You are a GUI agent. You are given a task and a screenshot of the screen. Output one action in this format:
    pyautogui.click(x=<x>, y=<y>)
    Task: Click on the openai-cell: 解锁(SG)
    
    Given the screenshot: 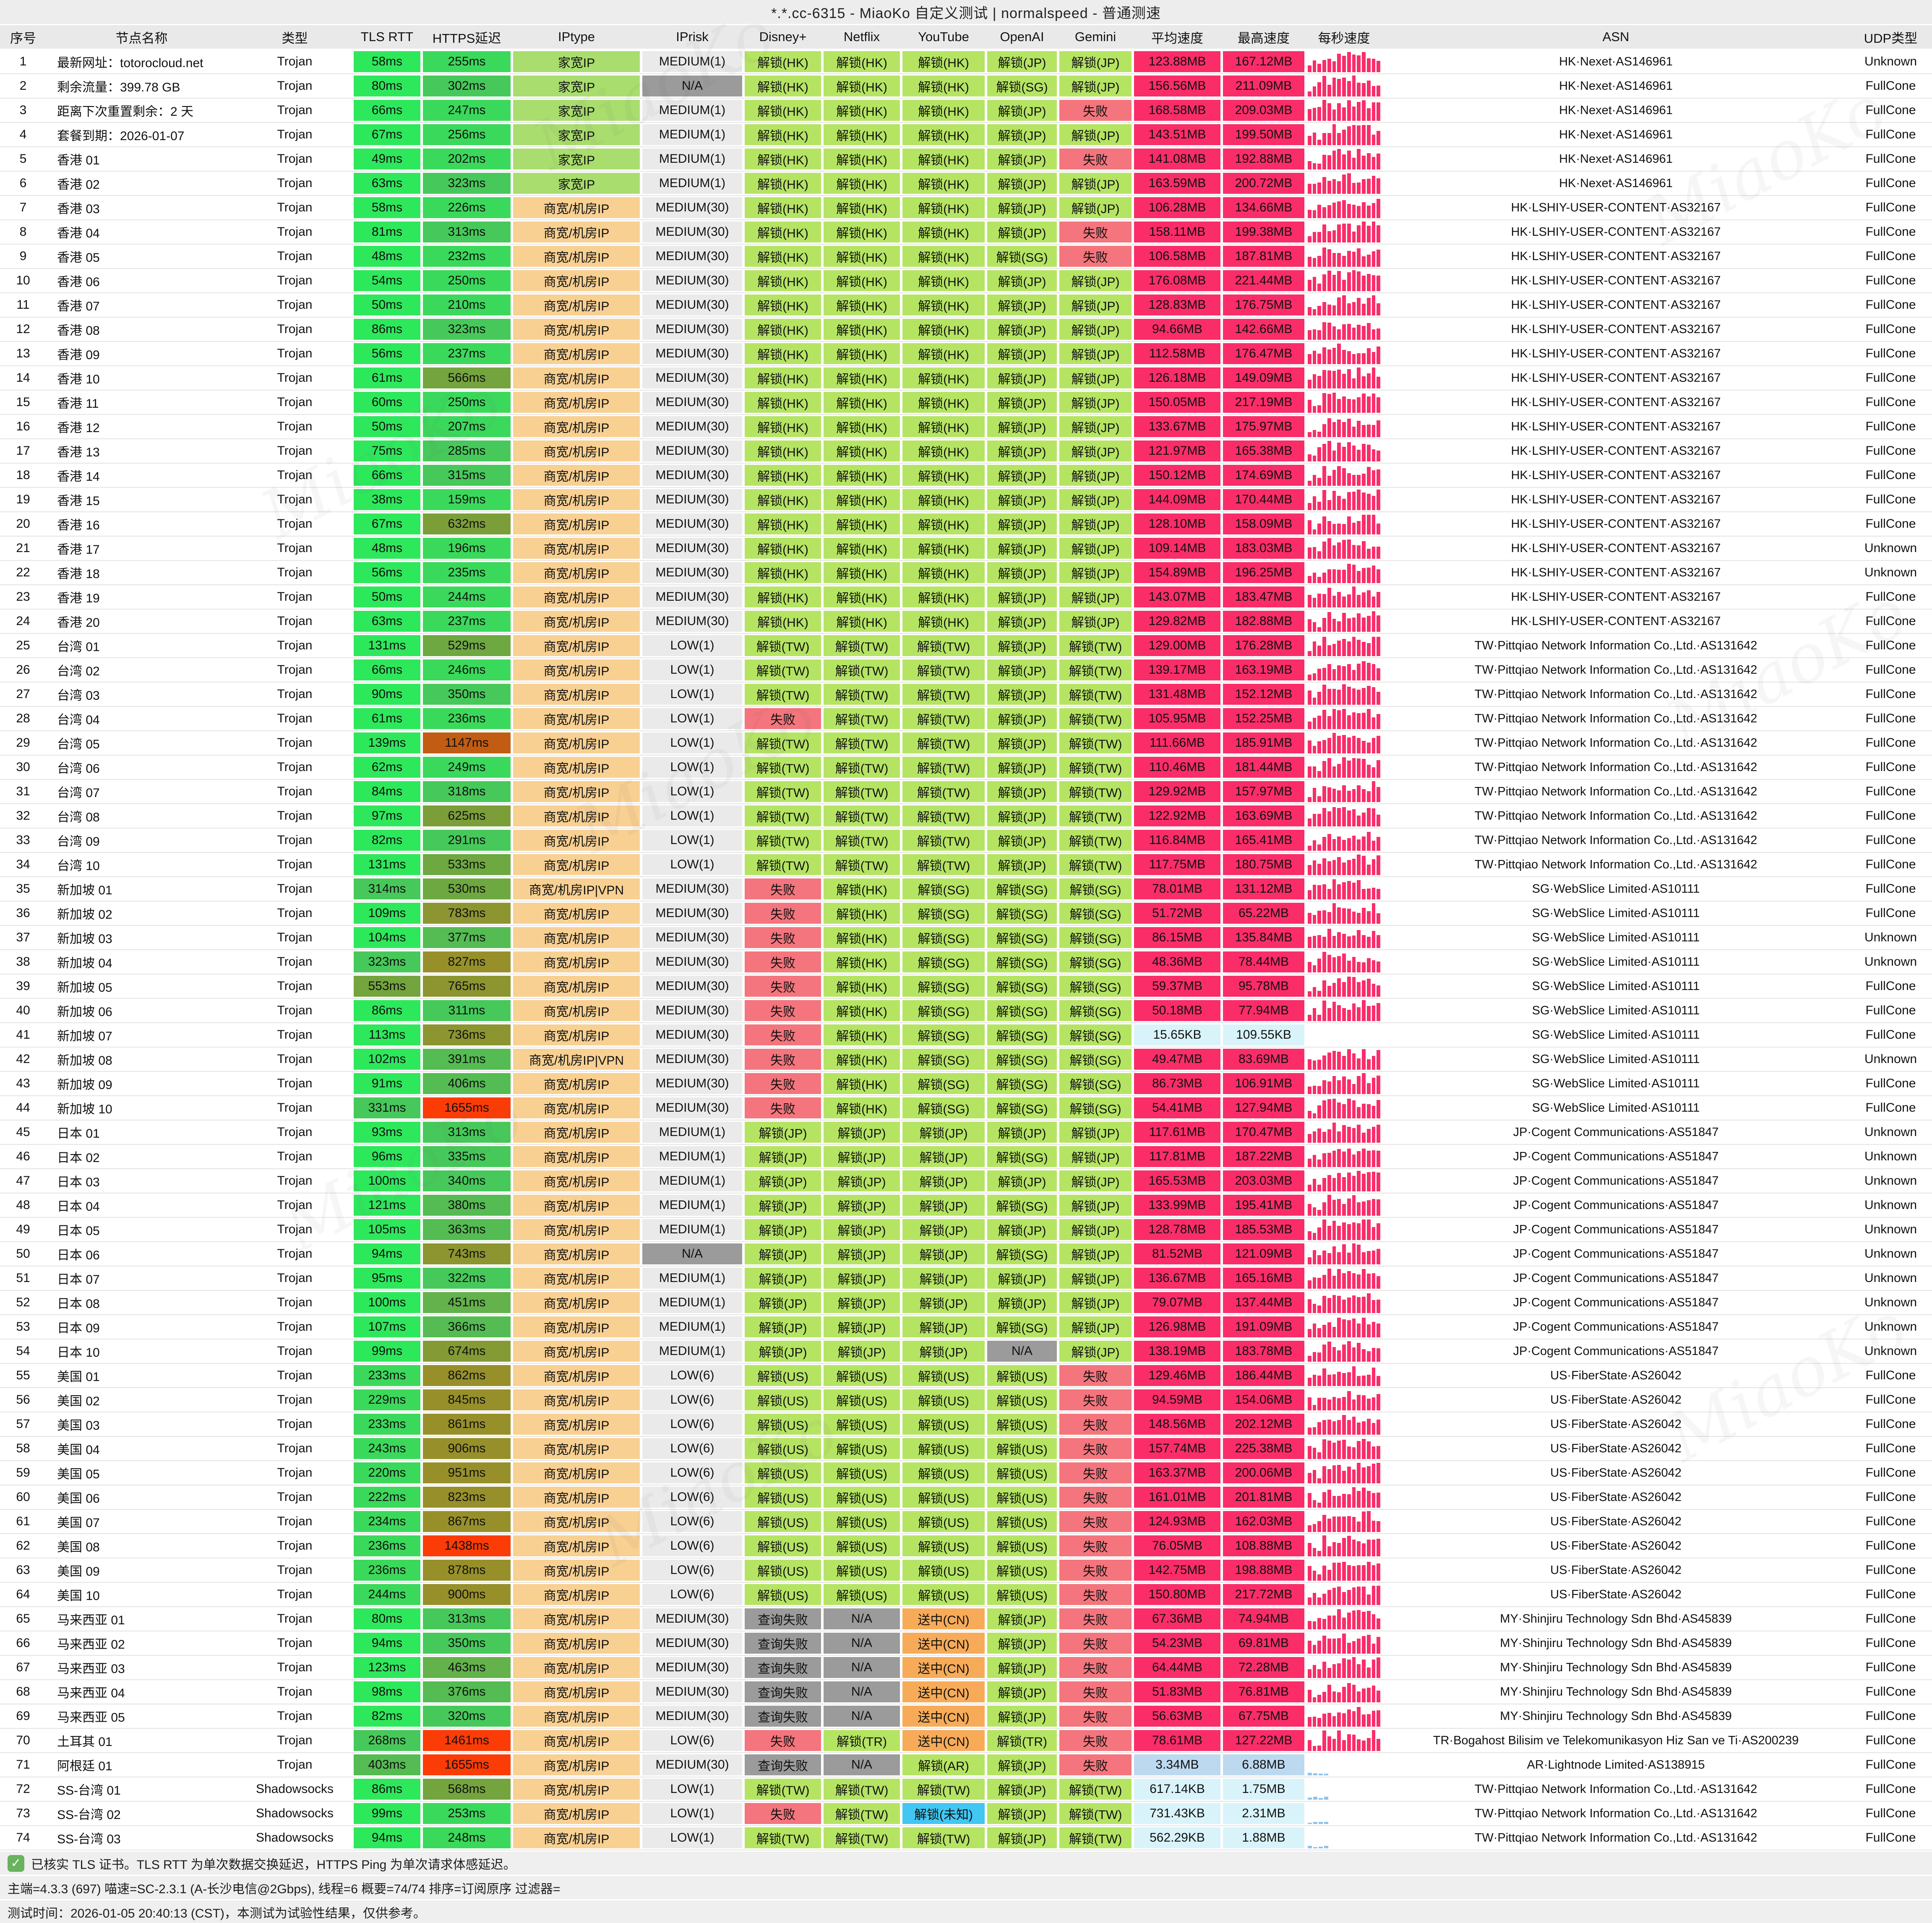 What is the action you would take?
    pyautogui.click(x=1022, y=1327)
    